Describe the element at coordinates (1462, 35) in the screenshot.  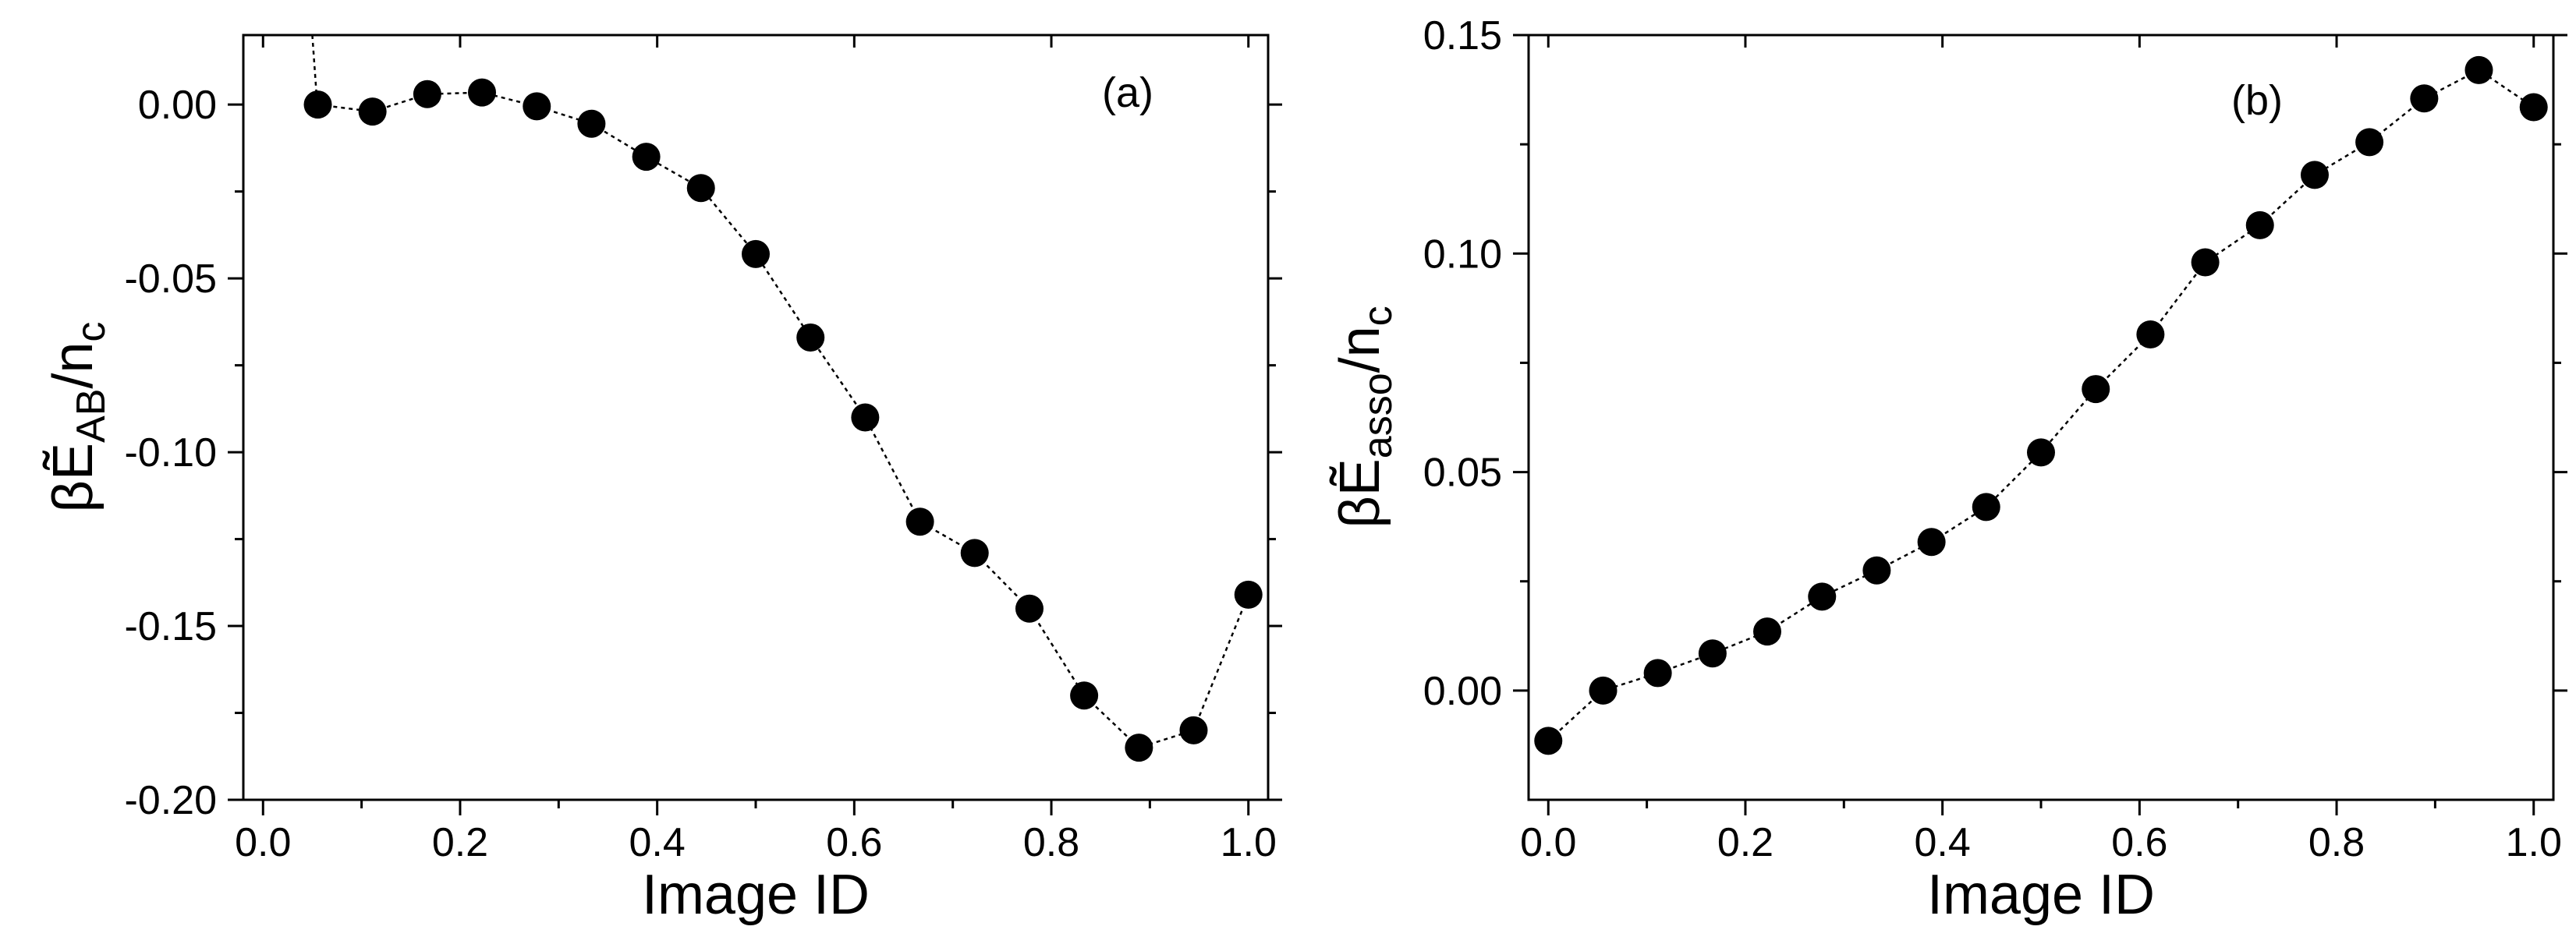
I see `panel-b-y-tick-label: 0.15` at that location.